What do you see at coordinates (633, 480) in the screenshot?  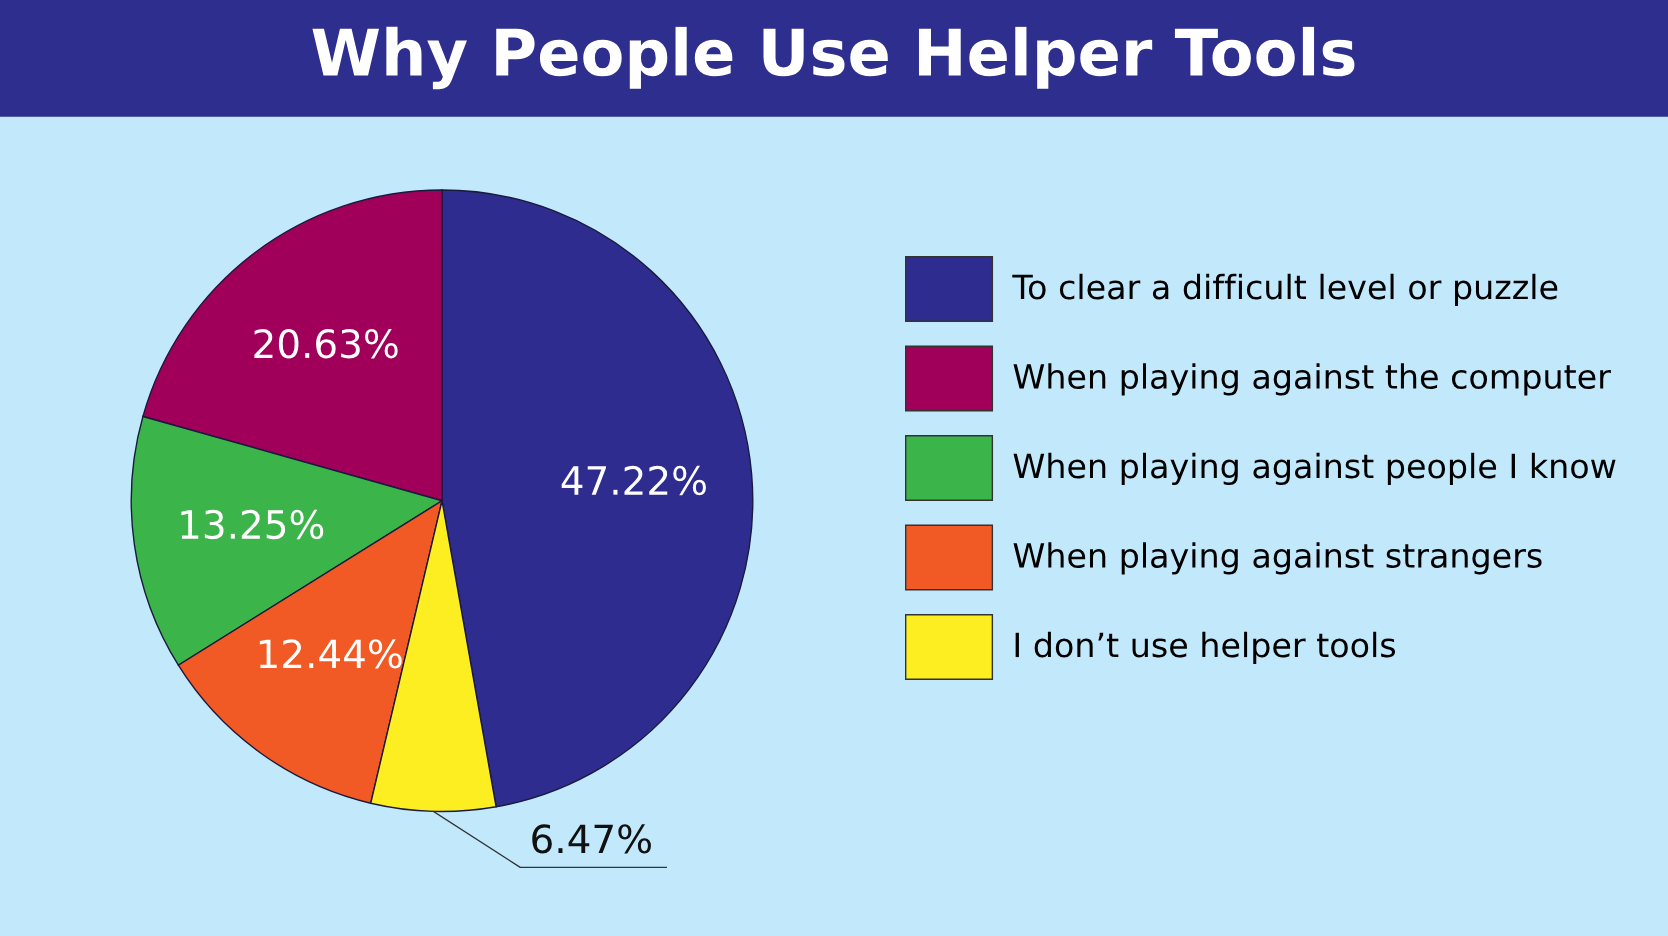 I see `data-label: 47.22%` at bounding box center [633, 480].